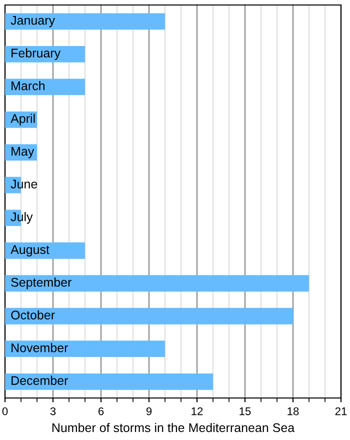 The height and width of the screenshot is (440, 350). What do you see at coordinates (28, 85) in the screenshot?
I see `y-tick-label: March` at bounding box center [28, 85].